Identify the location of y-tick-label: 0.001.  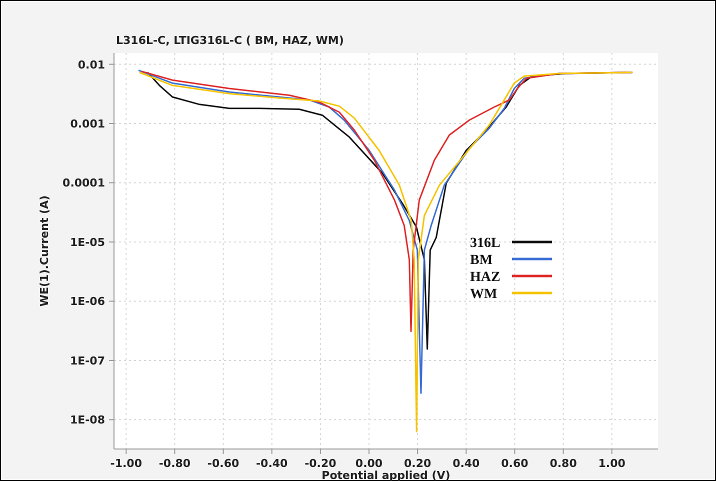
(87, 124).